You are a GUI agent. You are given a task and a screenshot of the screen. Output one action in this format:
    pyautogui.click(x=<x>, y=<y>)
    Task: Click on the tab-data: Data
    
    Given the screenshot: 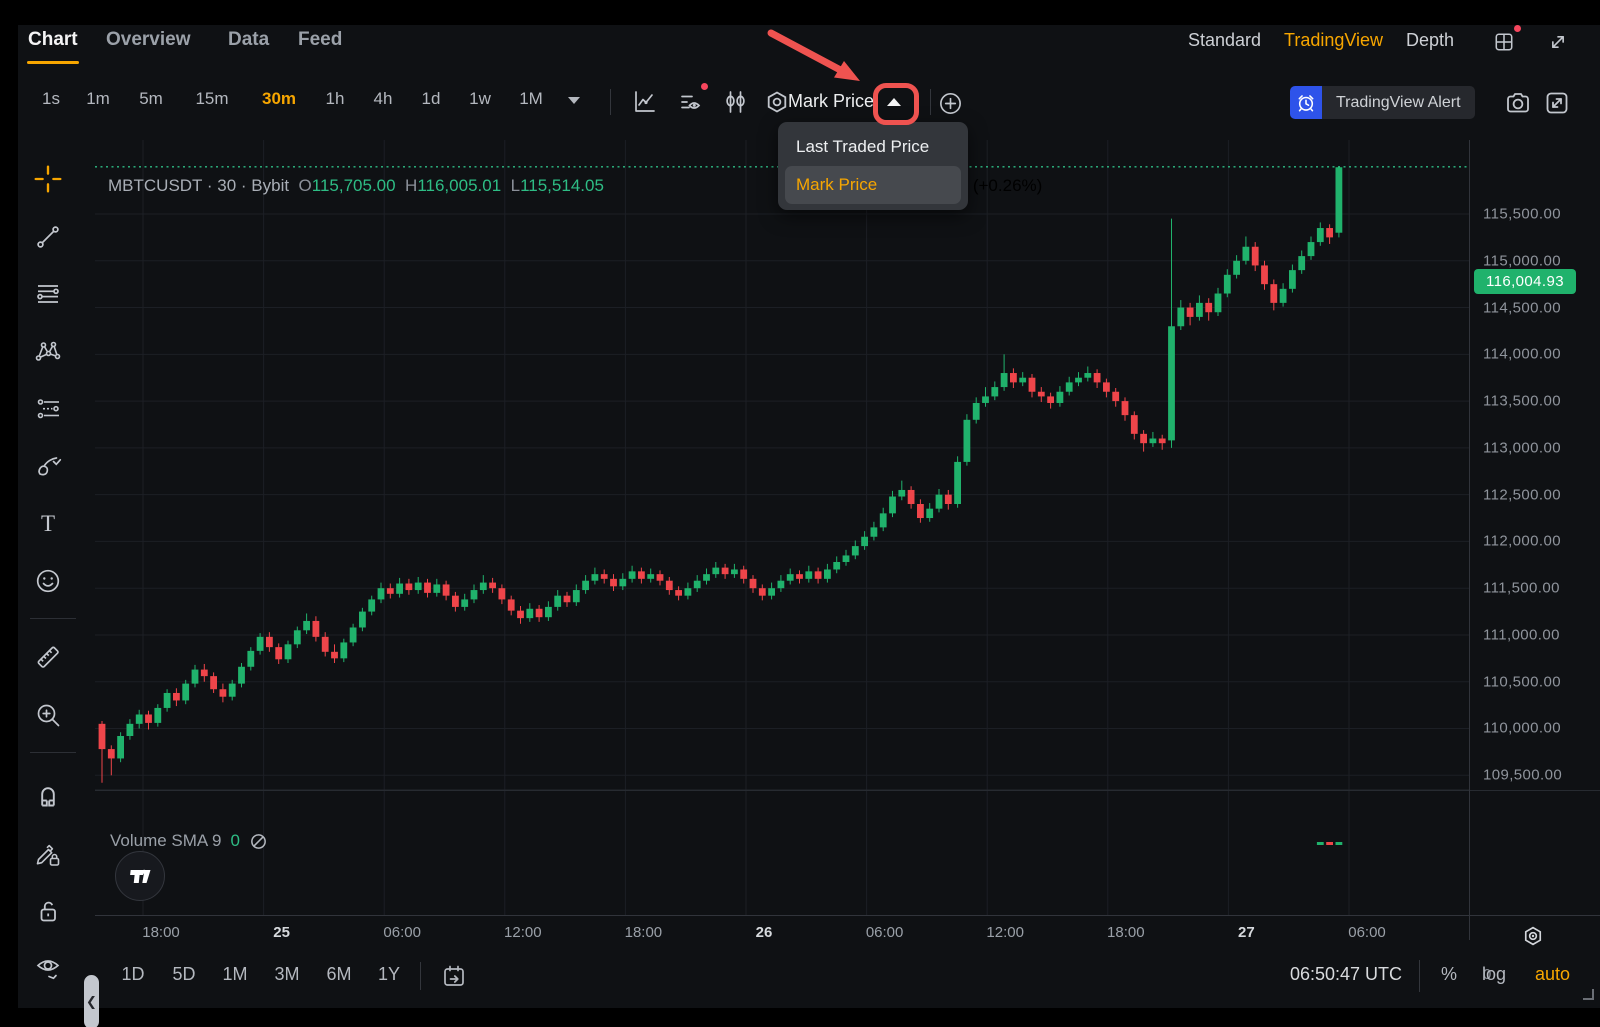 What is the action you would take?
    pyautogui.click(x=249, y=39)
    